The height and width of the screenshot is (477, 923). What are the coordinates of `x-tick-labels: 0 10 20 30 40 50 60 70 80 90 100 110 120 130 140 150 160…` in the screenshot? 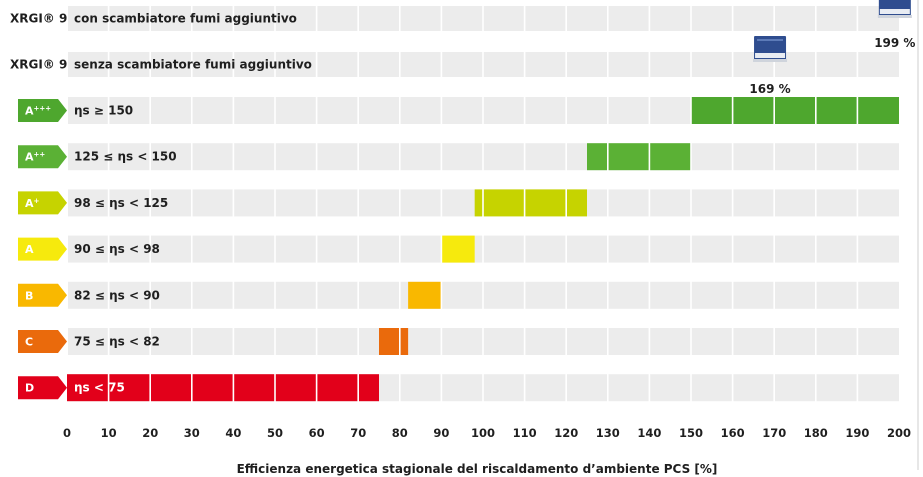 It's located at (487, 433).